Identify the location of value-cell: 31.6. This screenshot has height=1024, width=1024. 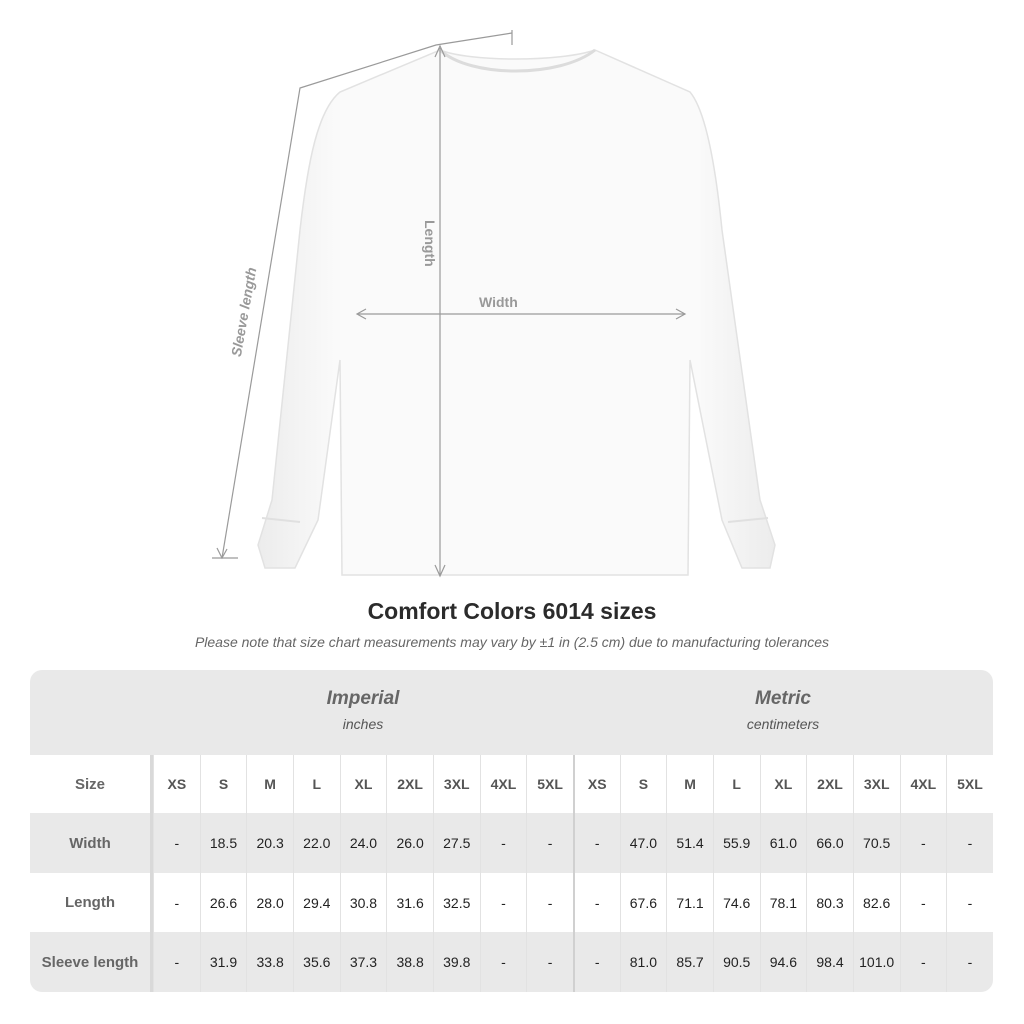
(409, 902).